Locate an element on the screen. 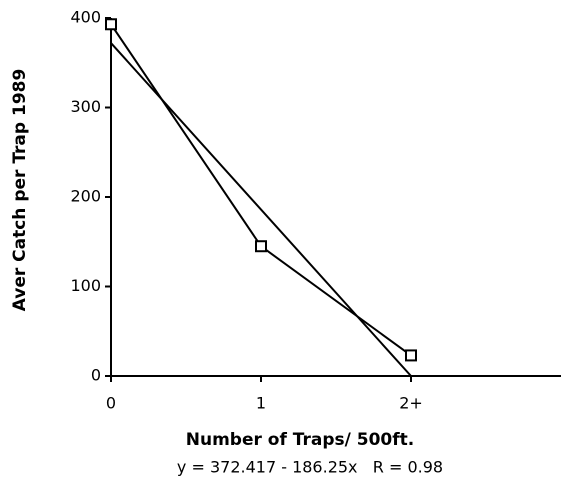  x-tick-label: 1 is located at coordinates (261, 403).